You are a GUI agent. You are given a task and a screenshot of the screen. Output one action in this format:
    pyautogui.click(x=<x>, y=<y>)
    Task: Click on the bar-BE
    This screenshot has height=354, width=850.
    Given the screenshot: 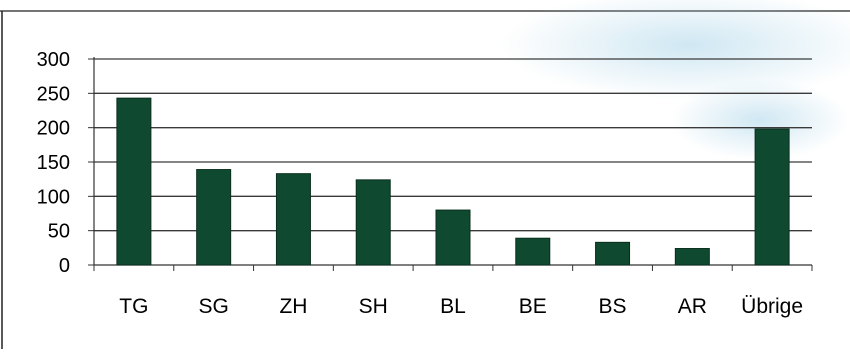 What is the action you would take?
    pyautogui.click(x=533, y=251)
    